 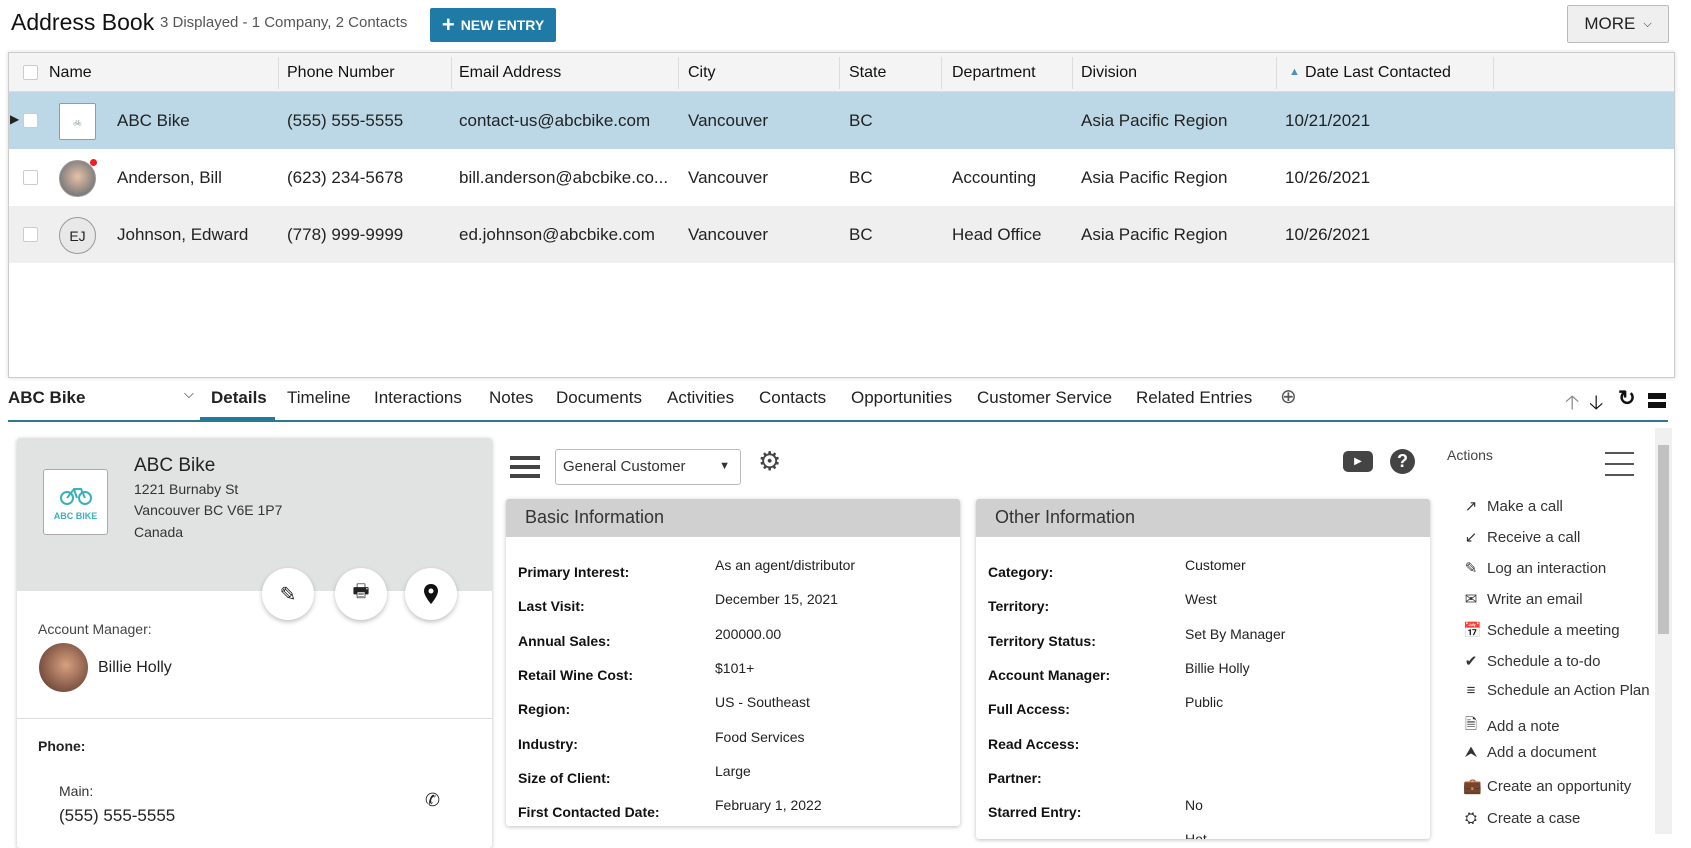 What do you see at coordinates (361, 594) in the screenshot?
I see `print-button: 🖶` at bounding box center [361, 594].